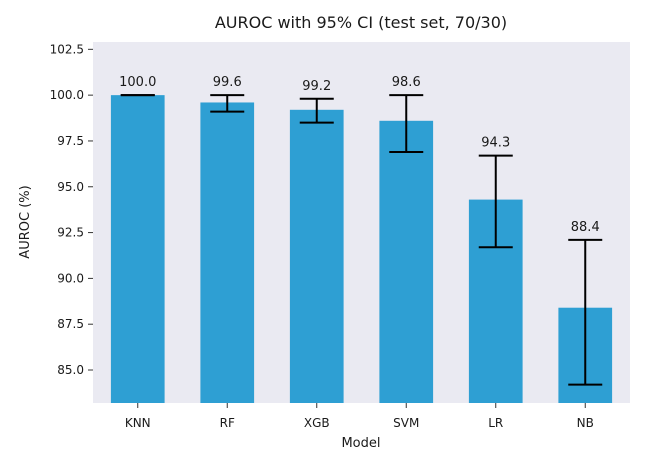 The width and height of the screenshot is (647, 470). I want to click on bar-knn, so click(137, 249).